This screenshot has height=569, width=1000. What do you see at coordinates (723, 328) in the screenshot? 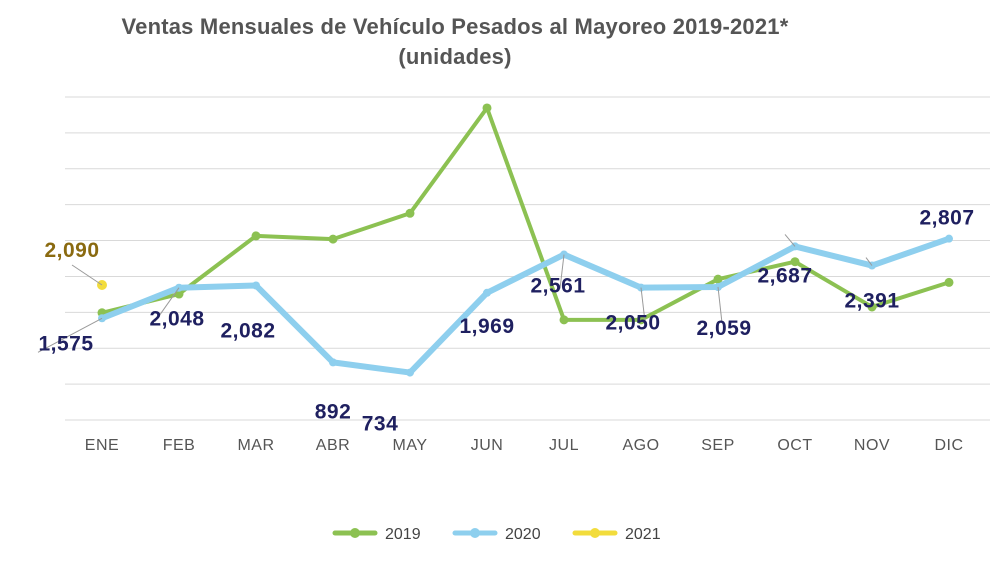
I see `series-2020-data-label: 2,059` at bounding box center [723, 328].